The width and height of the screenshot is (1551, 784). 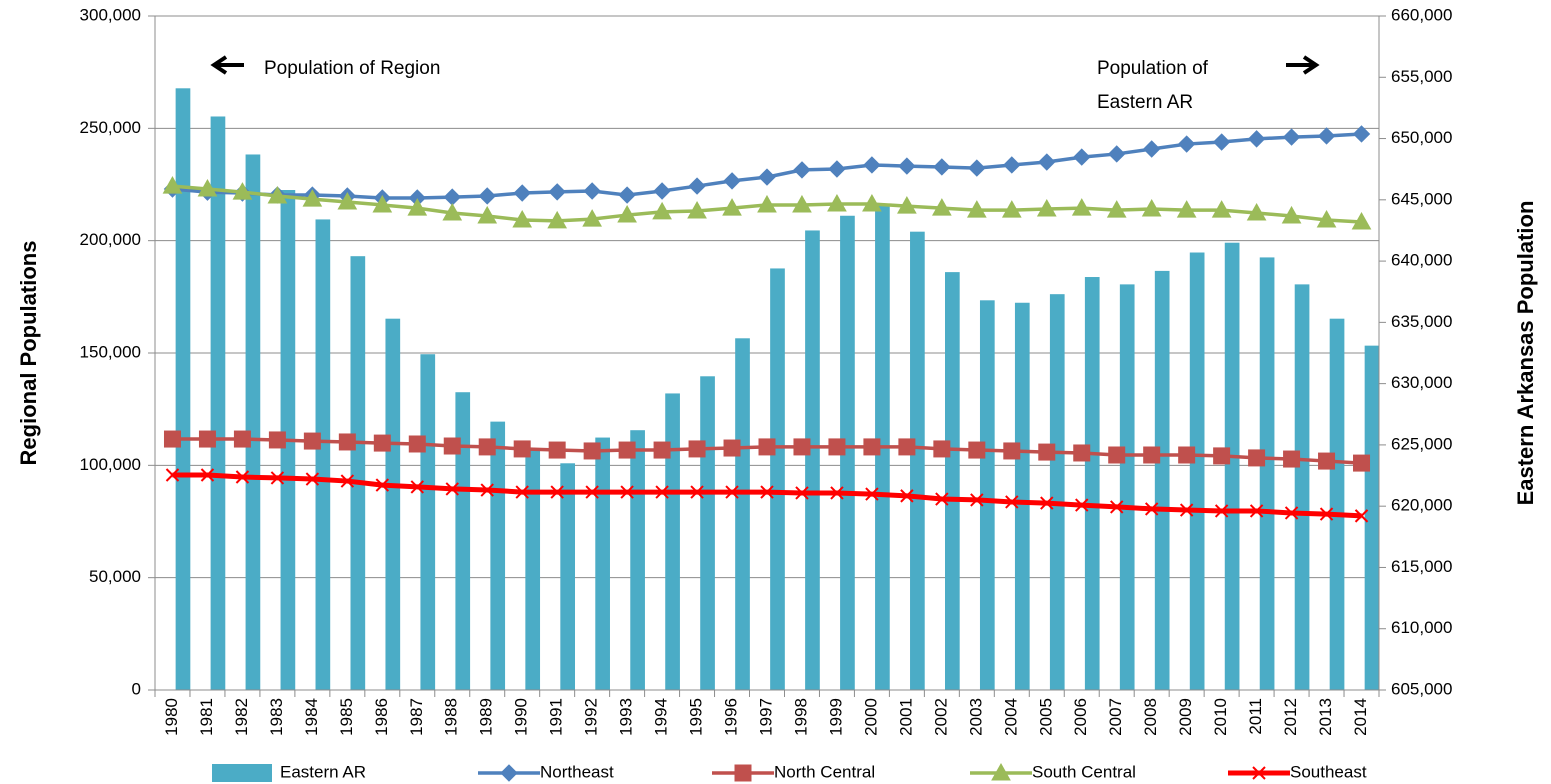 What do you see at coordinates (940, 717) in the screenshot?
I see `x-tick-label: 2002` at bounding box center [940, 717].